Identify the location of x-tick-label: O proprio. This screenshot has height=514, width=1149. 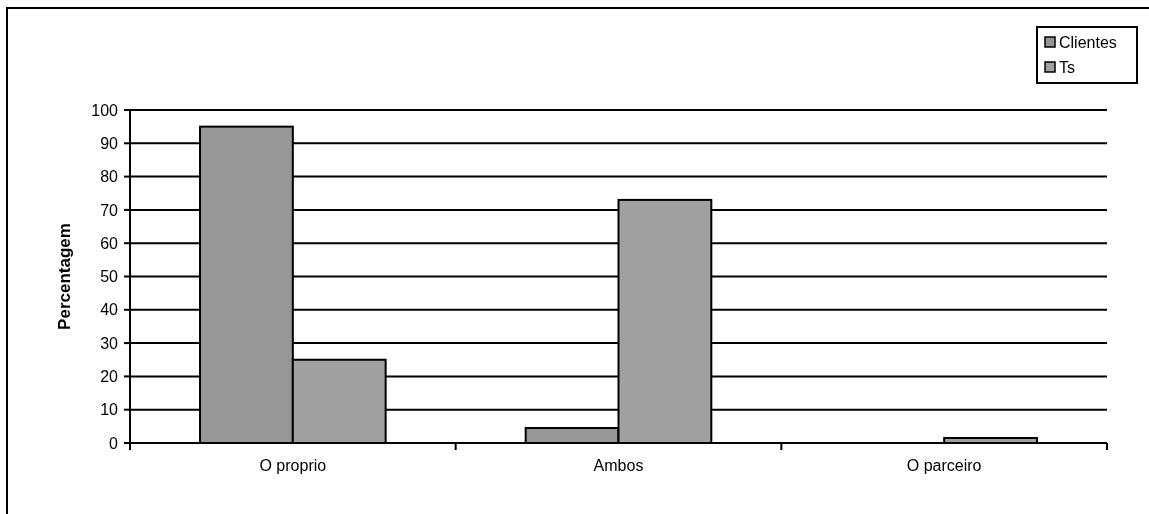
(293, 465).